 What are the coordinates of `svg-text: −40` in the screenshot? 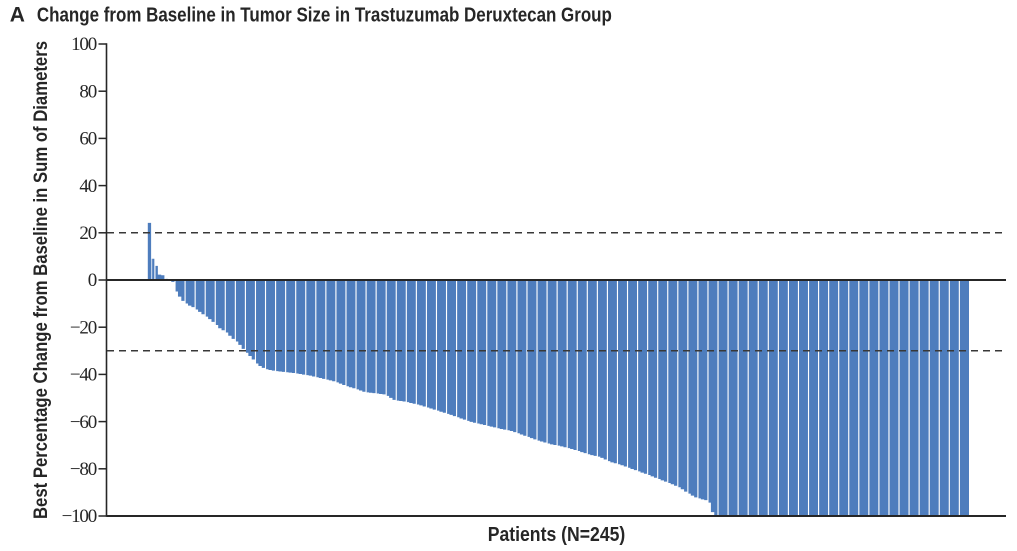 It's located at (83, 375).